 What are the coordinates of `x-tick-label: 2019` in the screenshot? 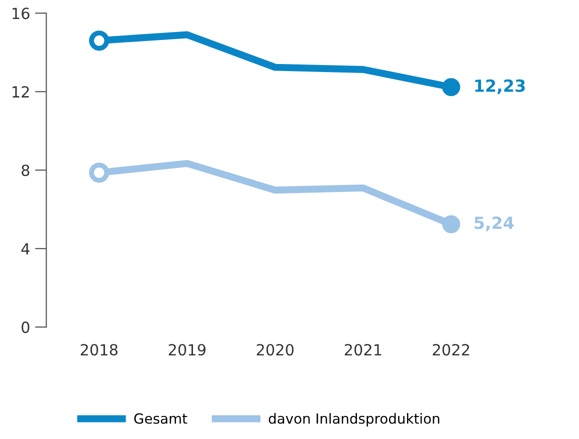 It's located at (187, 350).